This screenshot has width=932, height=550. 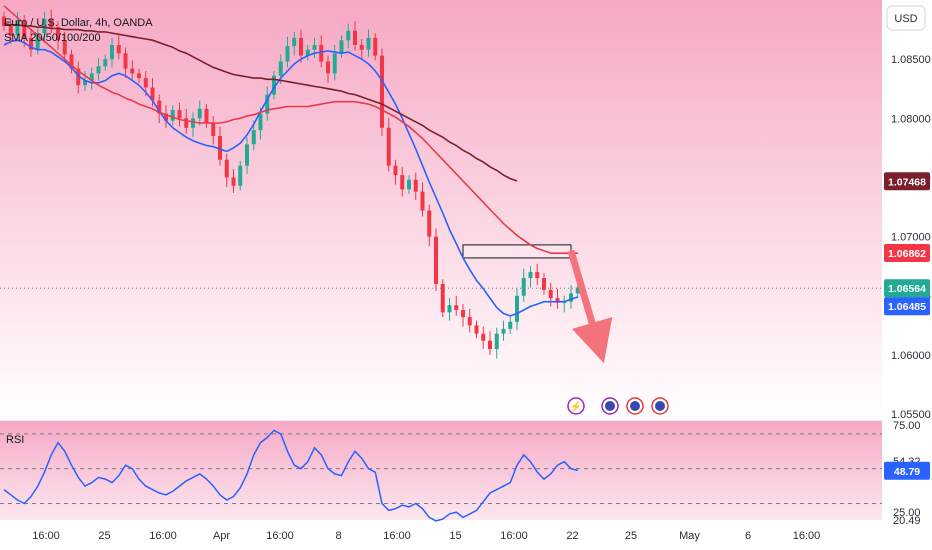 I want to click on time-tick-label: 8, so click(x=338, y=536).